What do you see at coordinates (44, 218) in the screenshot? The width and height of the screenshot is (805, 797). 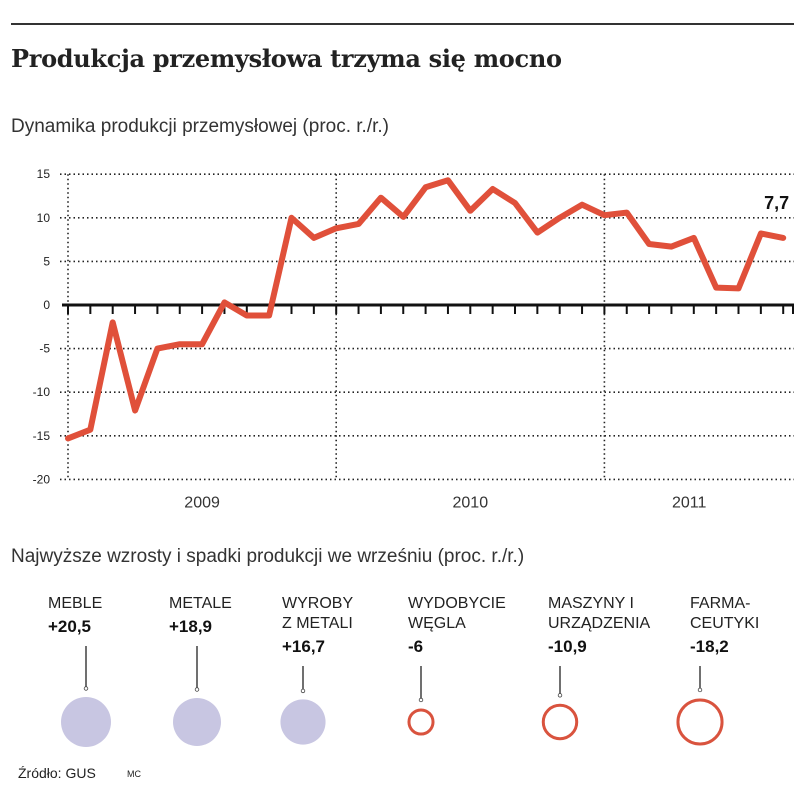 I see `y-tick-label: 10` at bounding box center [44, 218].